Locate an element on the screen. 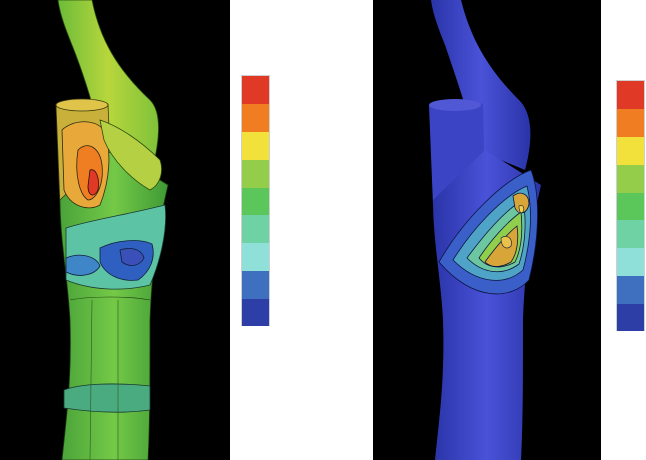 The width and height of the screenshot is (646, 460). left-color-scale is located at coordinates (255, 200).